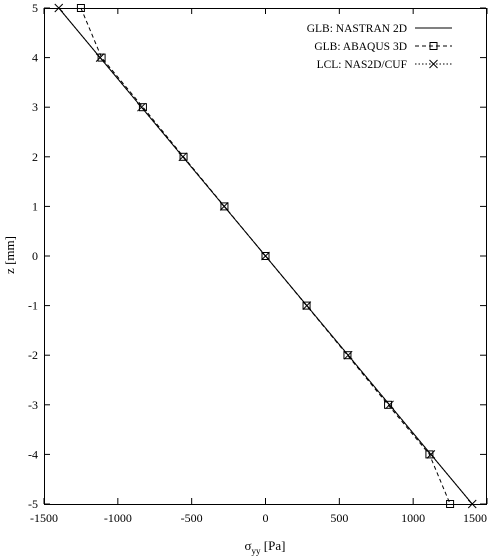  What do you see at coordinates (35, 107) in the screenshot?
I see `y-tick-label: 3` at bounding box center [35, 107].